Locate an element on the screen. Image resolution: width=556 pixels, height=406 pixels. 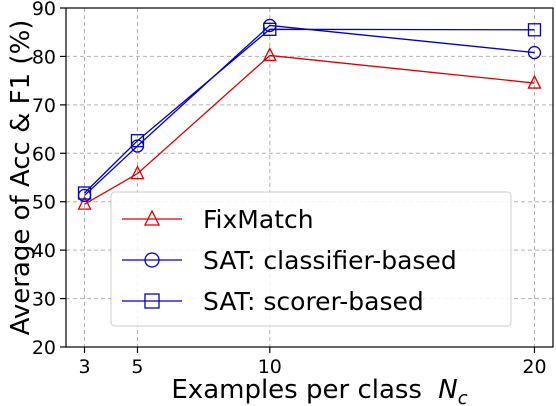
legend-label: FixMatch is located at coordinates (258, 219).